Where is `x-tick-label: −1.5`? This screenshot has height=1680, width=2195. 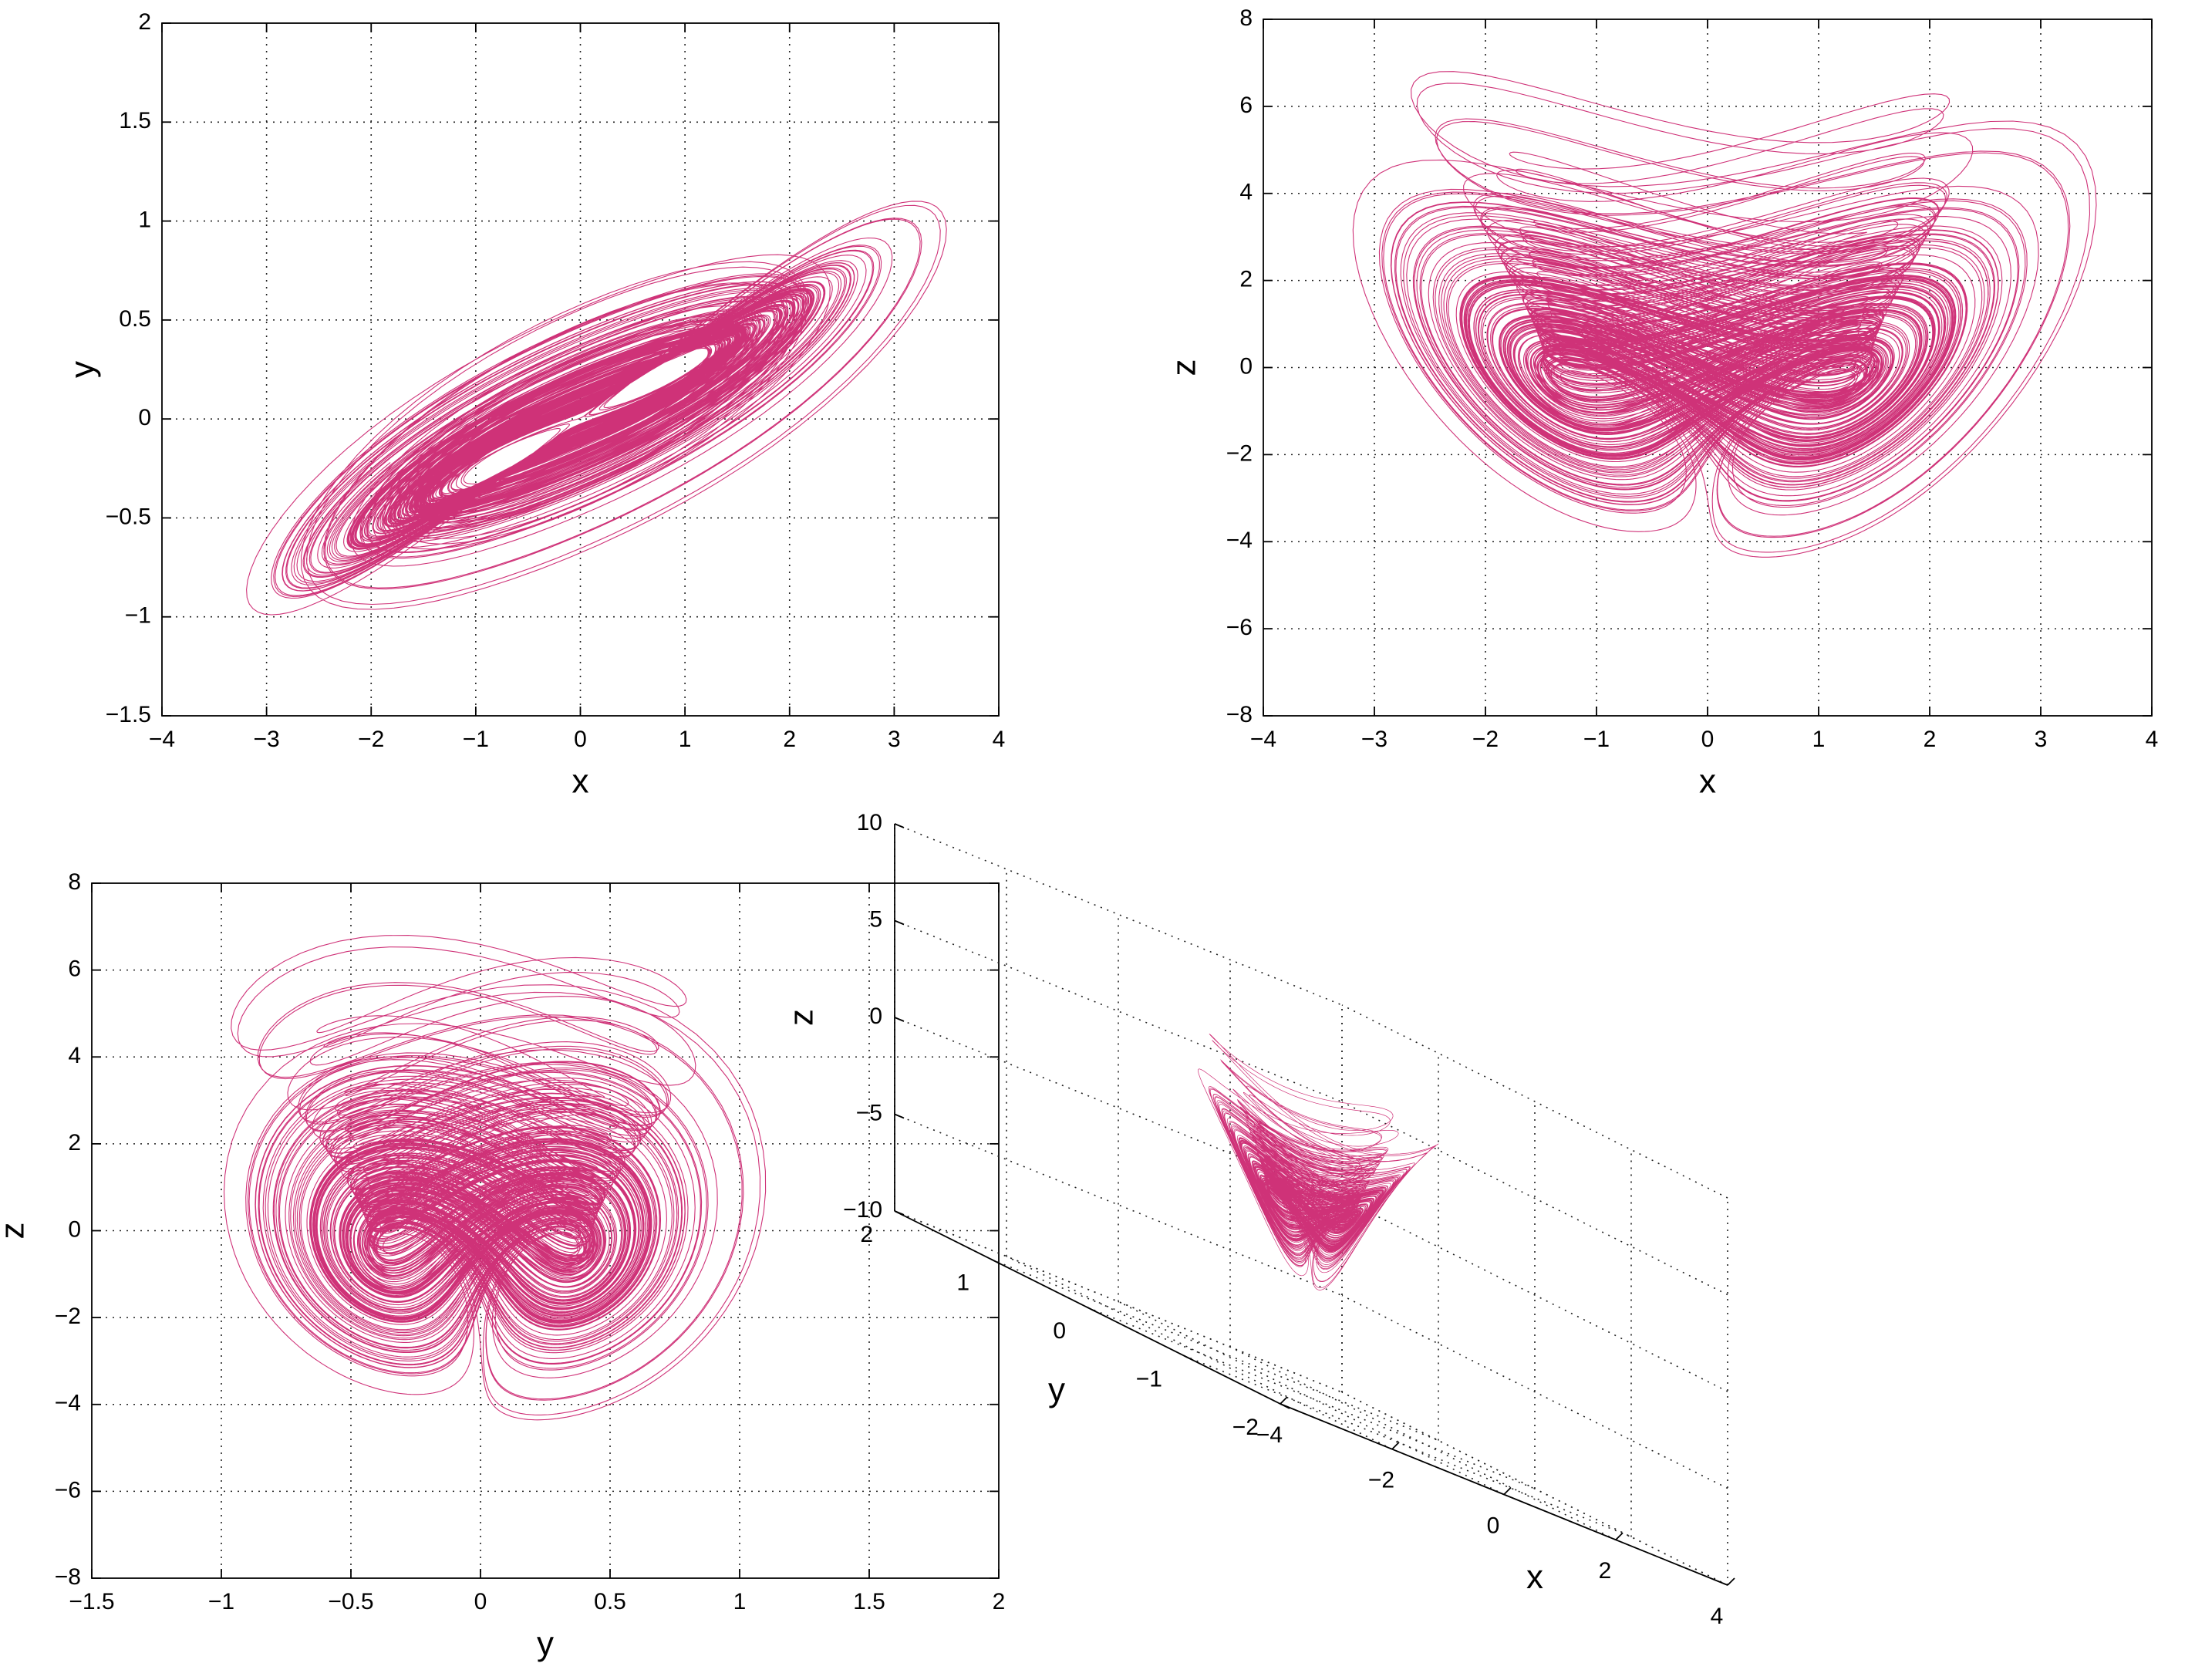
x-tick-label: −1.5 is located at coordinates (91, 1602).